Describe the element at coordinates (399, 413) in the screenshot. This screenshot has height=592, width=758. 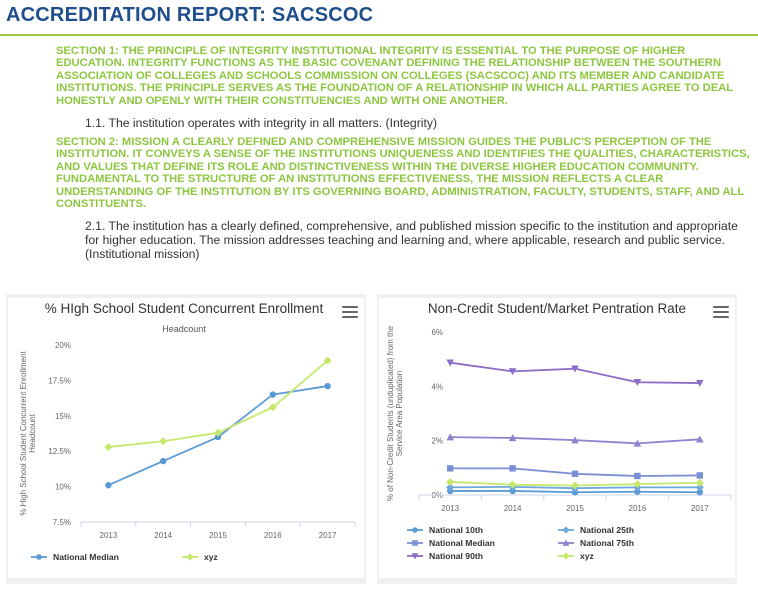
I see `y-axis-label-line: Service Area Population` at that location.